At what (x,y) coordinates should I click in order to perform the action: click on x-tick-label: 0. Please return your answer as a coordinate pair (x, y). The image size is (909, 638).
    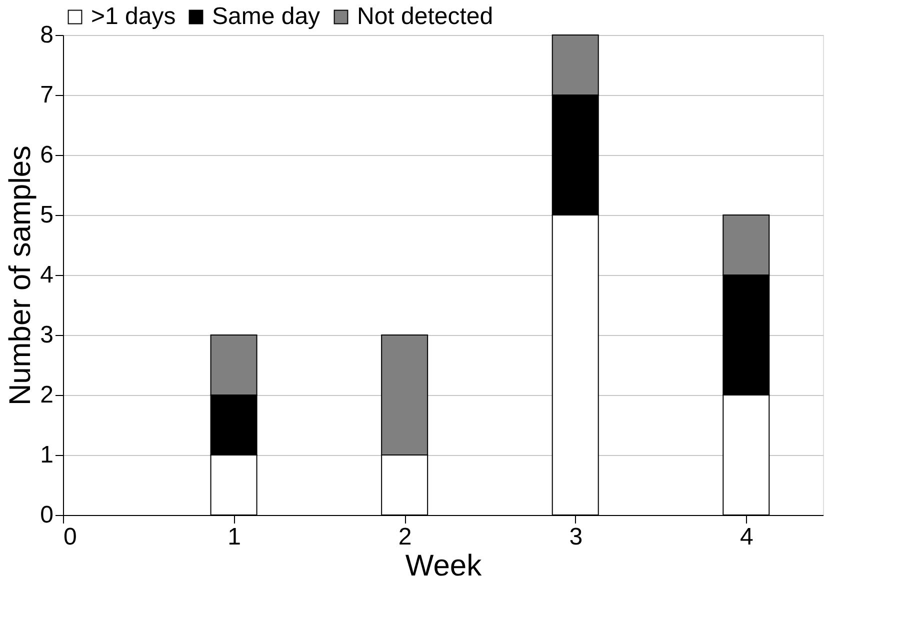
    Looking at the image, I should click on (70, 537).